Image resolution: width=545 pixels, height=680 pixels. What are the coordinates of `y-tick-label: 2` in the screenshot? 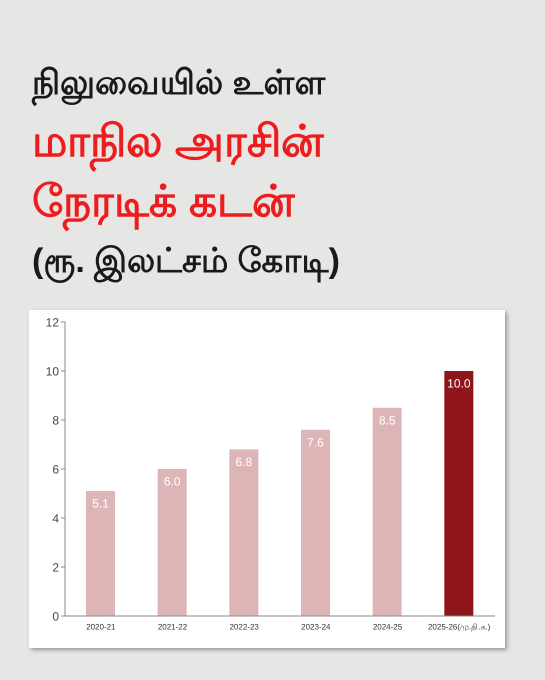 It's located at (56, 567).